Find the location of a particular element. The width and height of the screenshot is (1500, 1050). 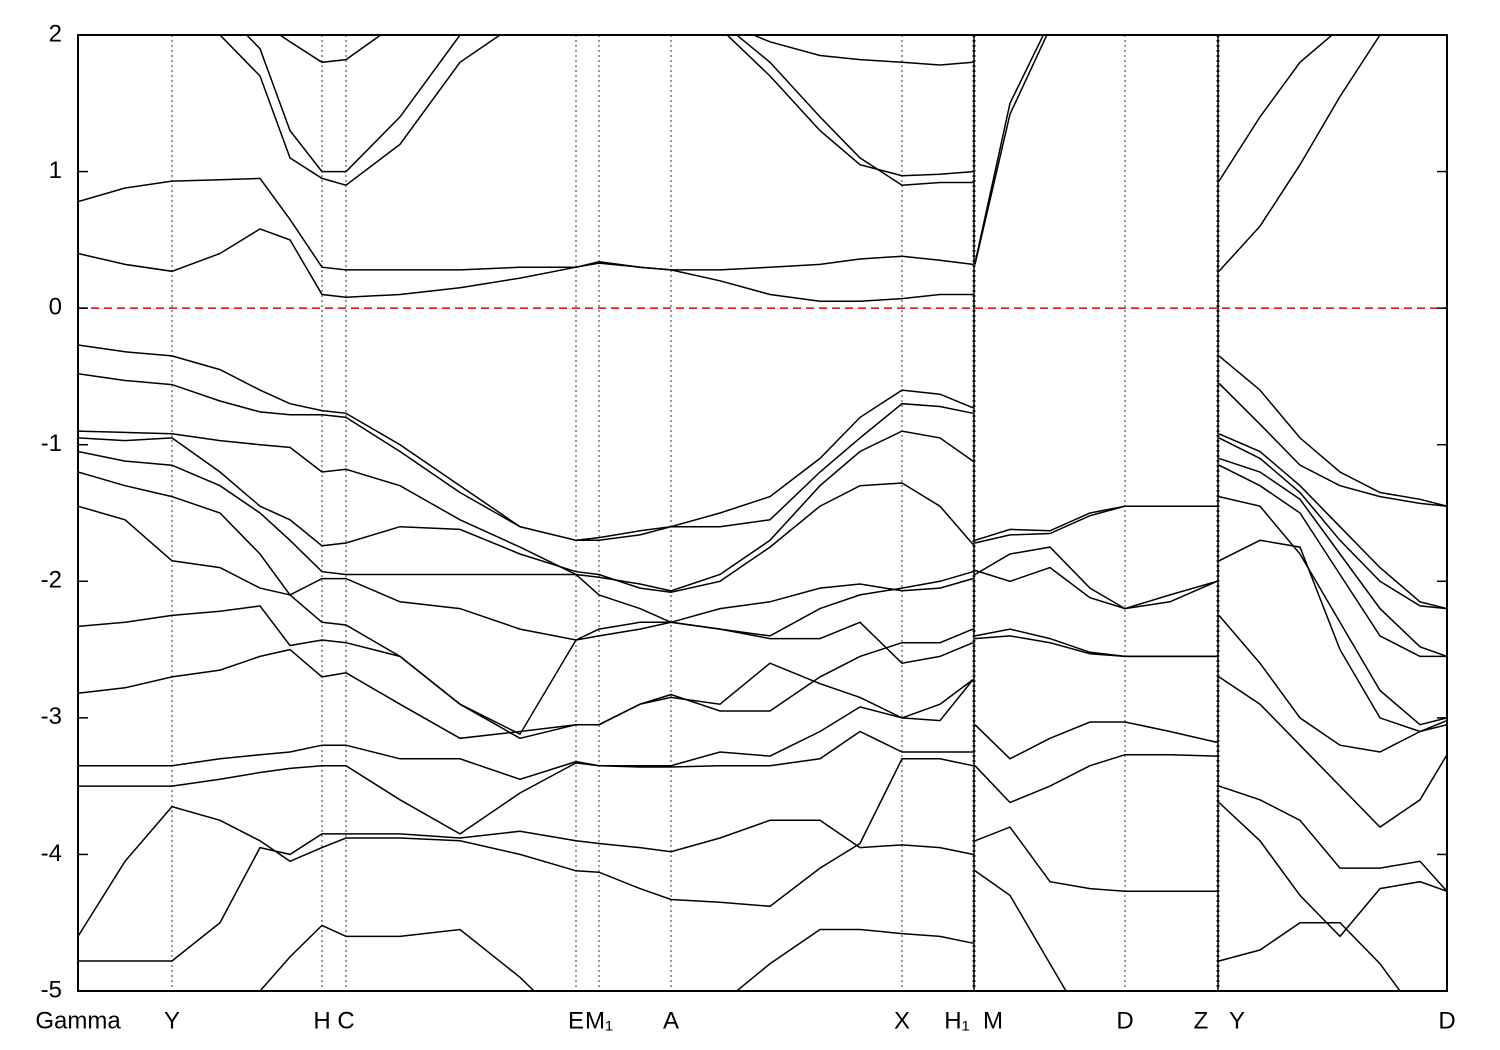

y-tick-label: -3 is located at coordinates (51, 716).